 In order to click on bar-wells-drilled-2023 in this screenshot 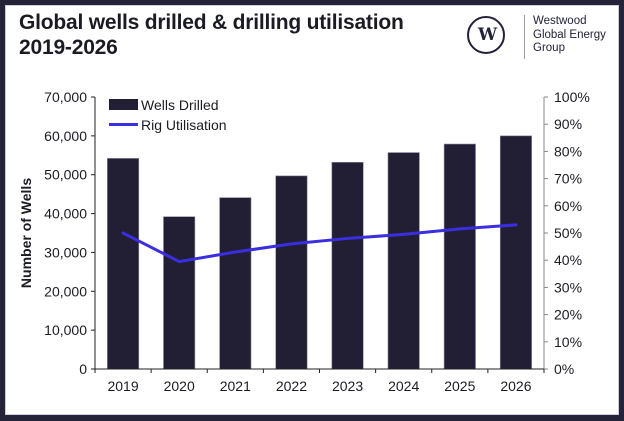, I will do `click(347, 265)`.